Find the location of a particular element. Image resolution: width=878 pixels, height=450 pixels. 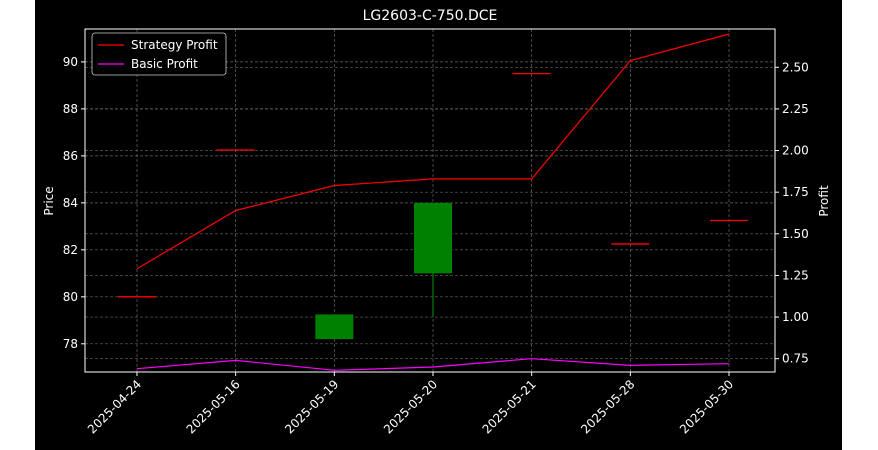

right-tick-label: 2.00 is located at coordinates (795, 151).